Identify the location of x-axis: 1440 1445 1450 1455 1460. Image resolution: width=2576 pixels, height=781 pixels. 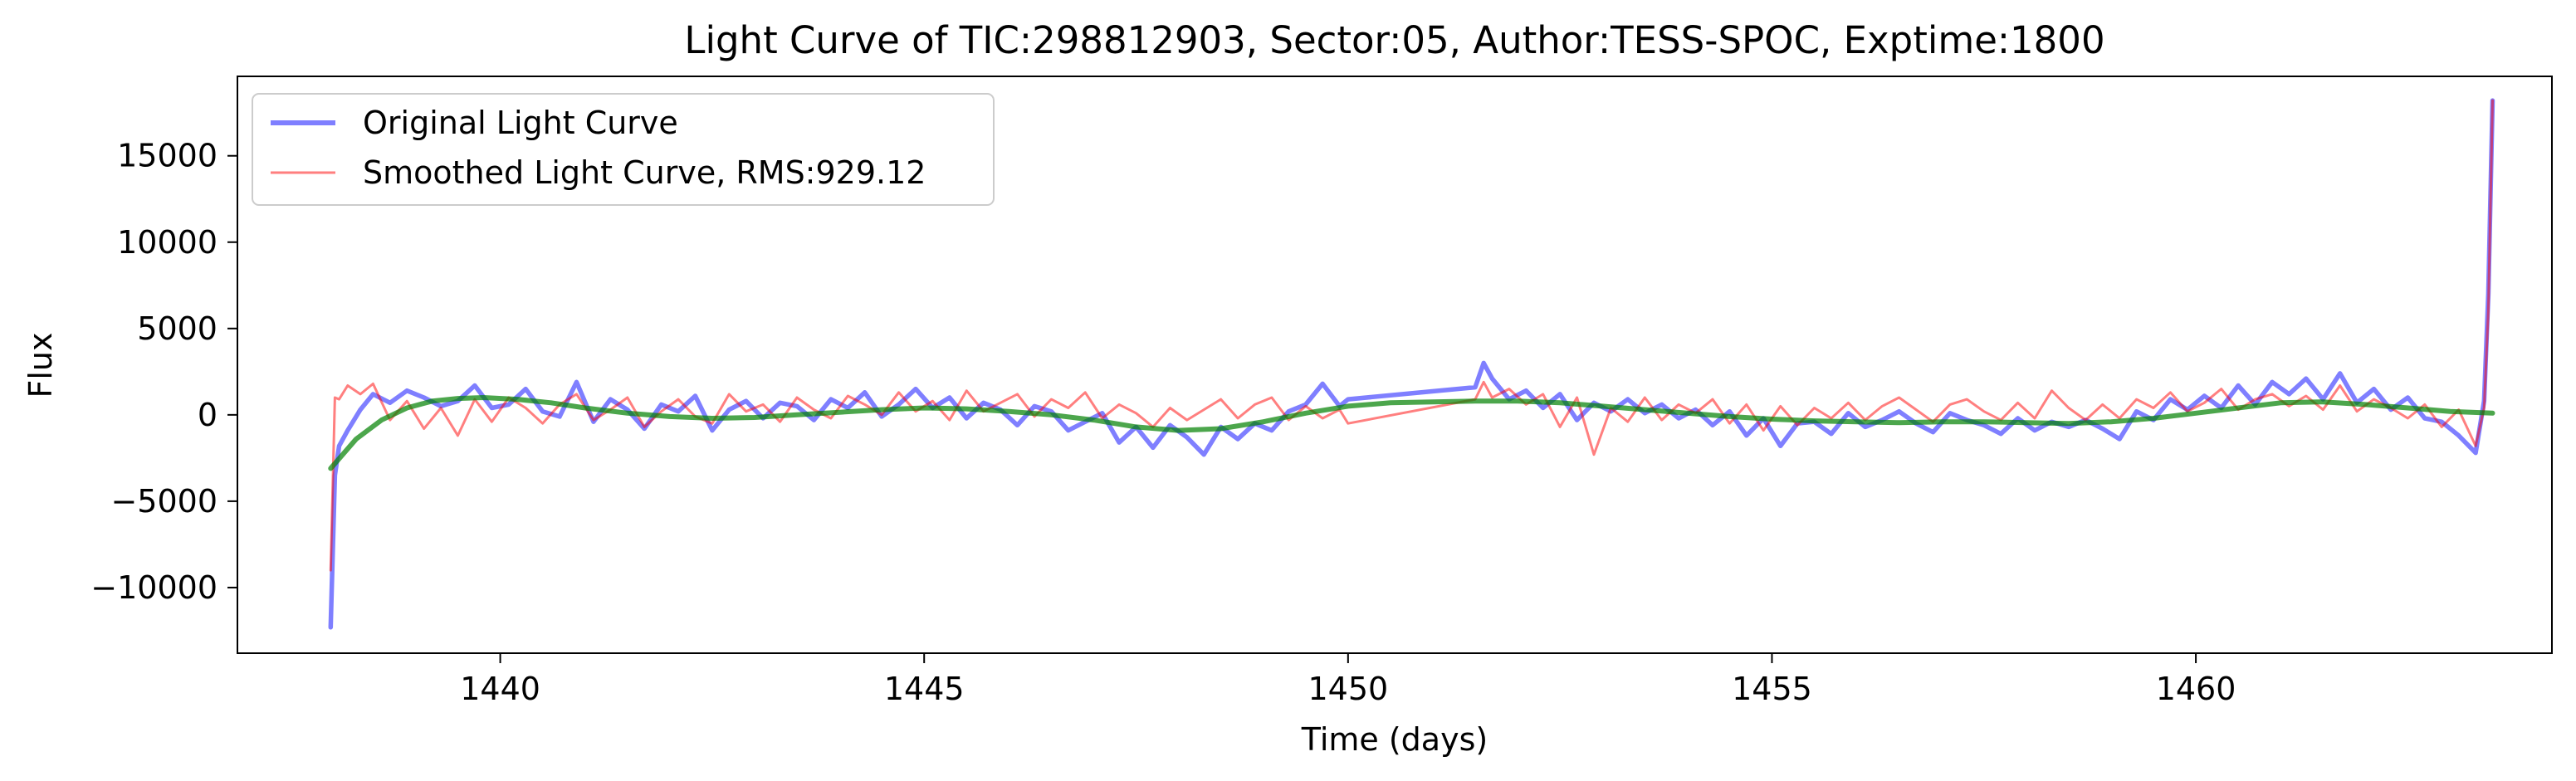
(1348, 680).